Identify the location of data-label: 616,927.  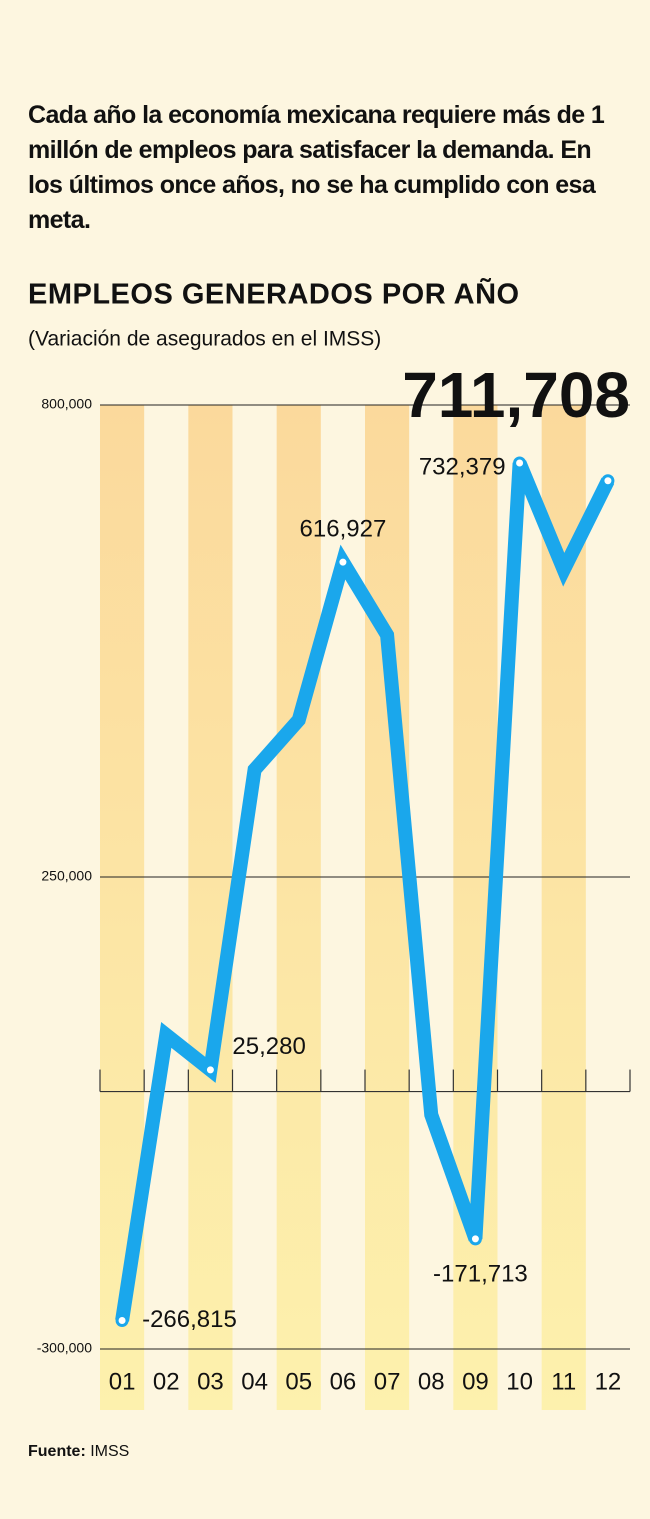
(343, 528).